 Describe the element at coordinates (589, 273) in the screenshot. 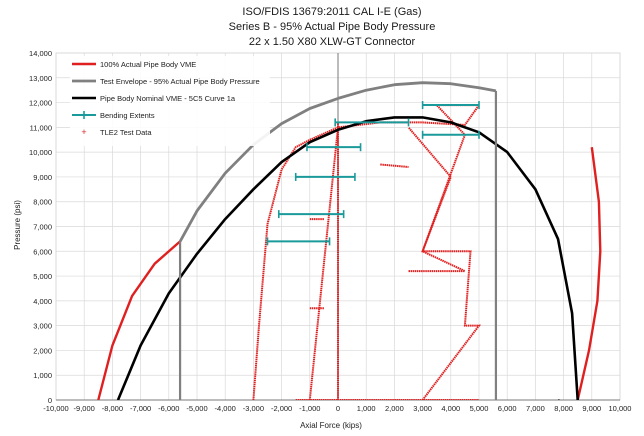

I see `series-vme-actual-right` at that location.